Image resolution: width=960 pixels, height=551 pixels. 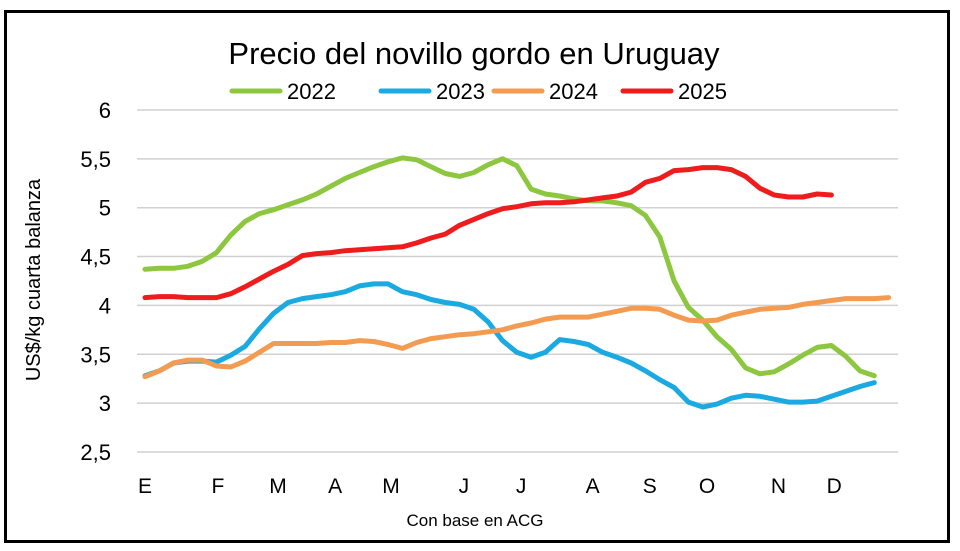 I want to click on legend-item-2025: 2025, so click(x=673, y=91).